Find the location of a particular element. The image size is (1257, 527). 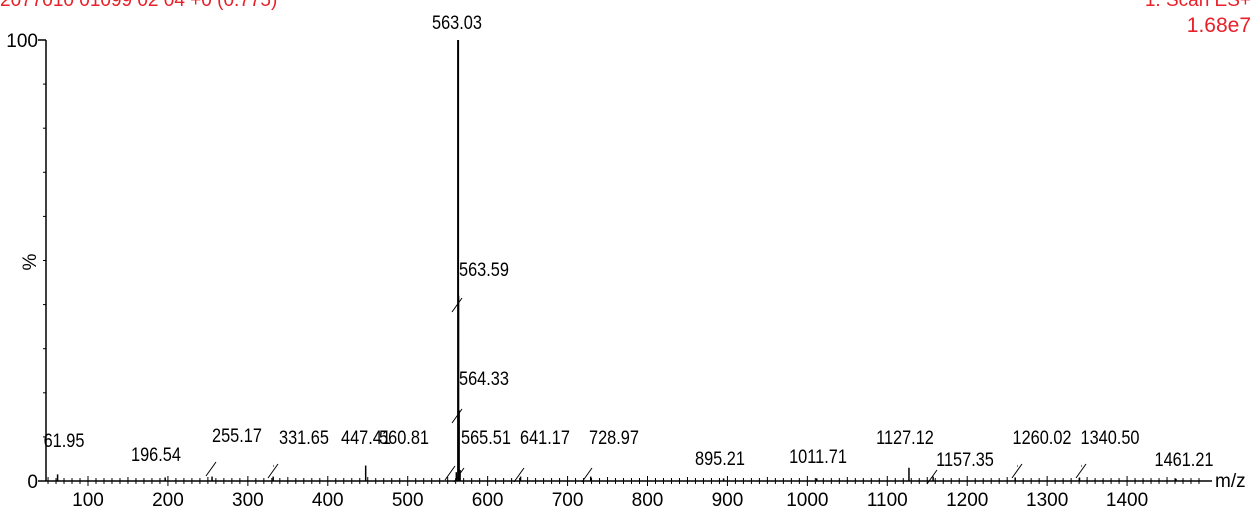

x-tick-label-1400: 1400 is located at coordinates (1127, 500).